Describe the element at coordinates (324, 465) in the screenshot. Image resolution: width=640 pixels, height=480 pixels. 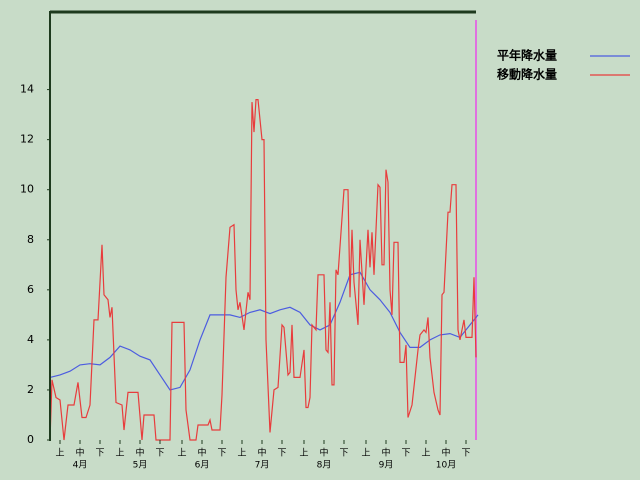
I see `month-label: 8月` at that location.